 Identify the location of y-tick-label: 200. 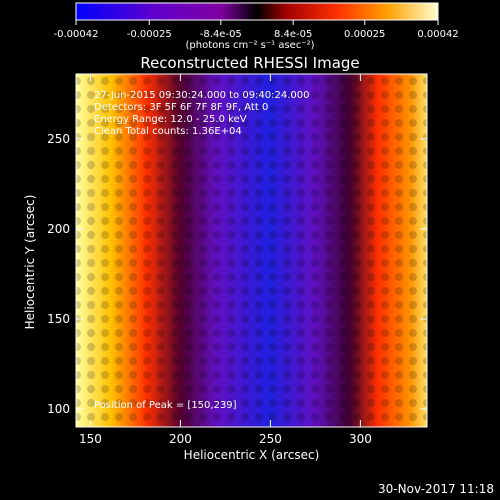
(58, 229).